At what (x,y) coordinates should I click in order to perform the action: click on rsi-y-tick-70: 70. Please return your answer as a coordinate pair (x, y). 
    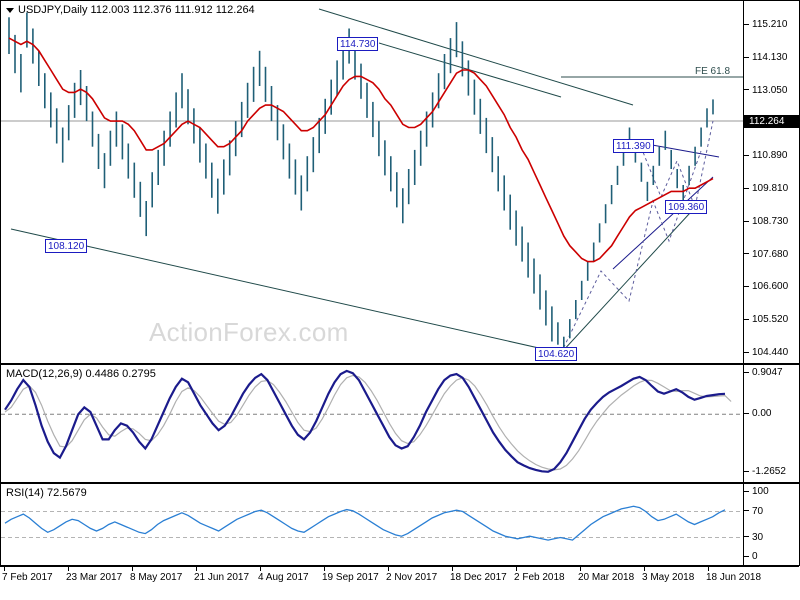
    Looking at the image, I should click on (772, 512).